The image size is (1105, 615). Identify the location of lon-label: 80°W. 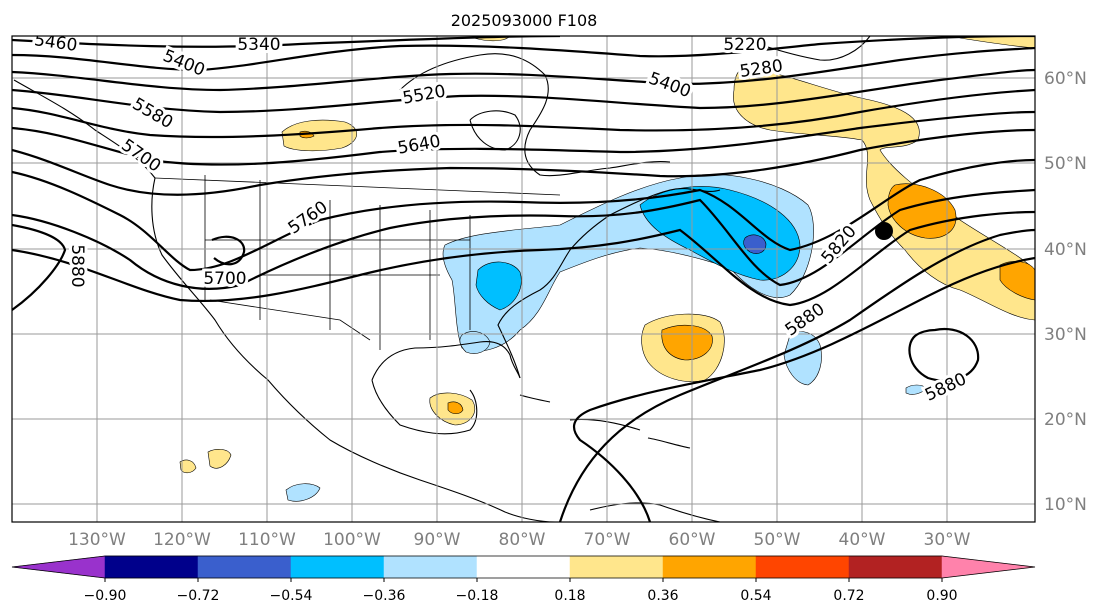
(522, 540).